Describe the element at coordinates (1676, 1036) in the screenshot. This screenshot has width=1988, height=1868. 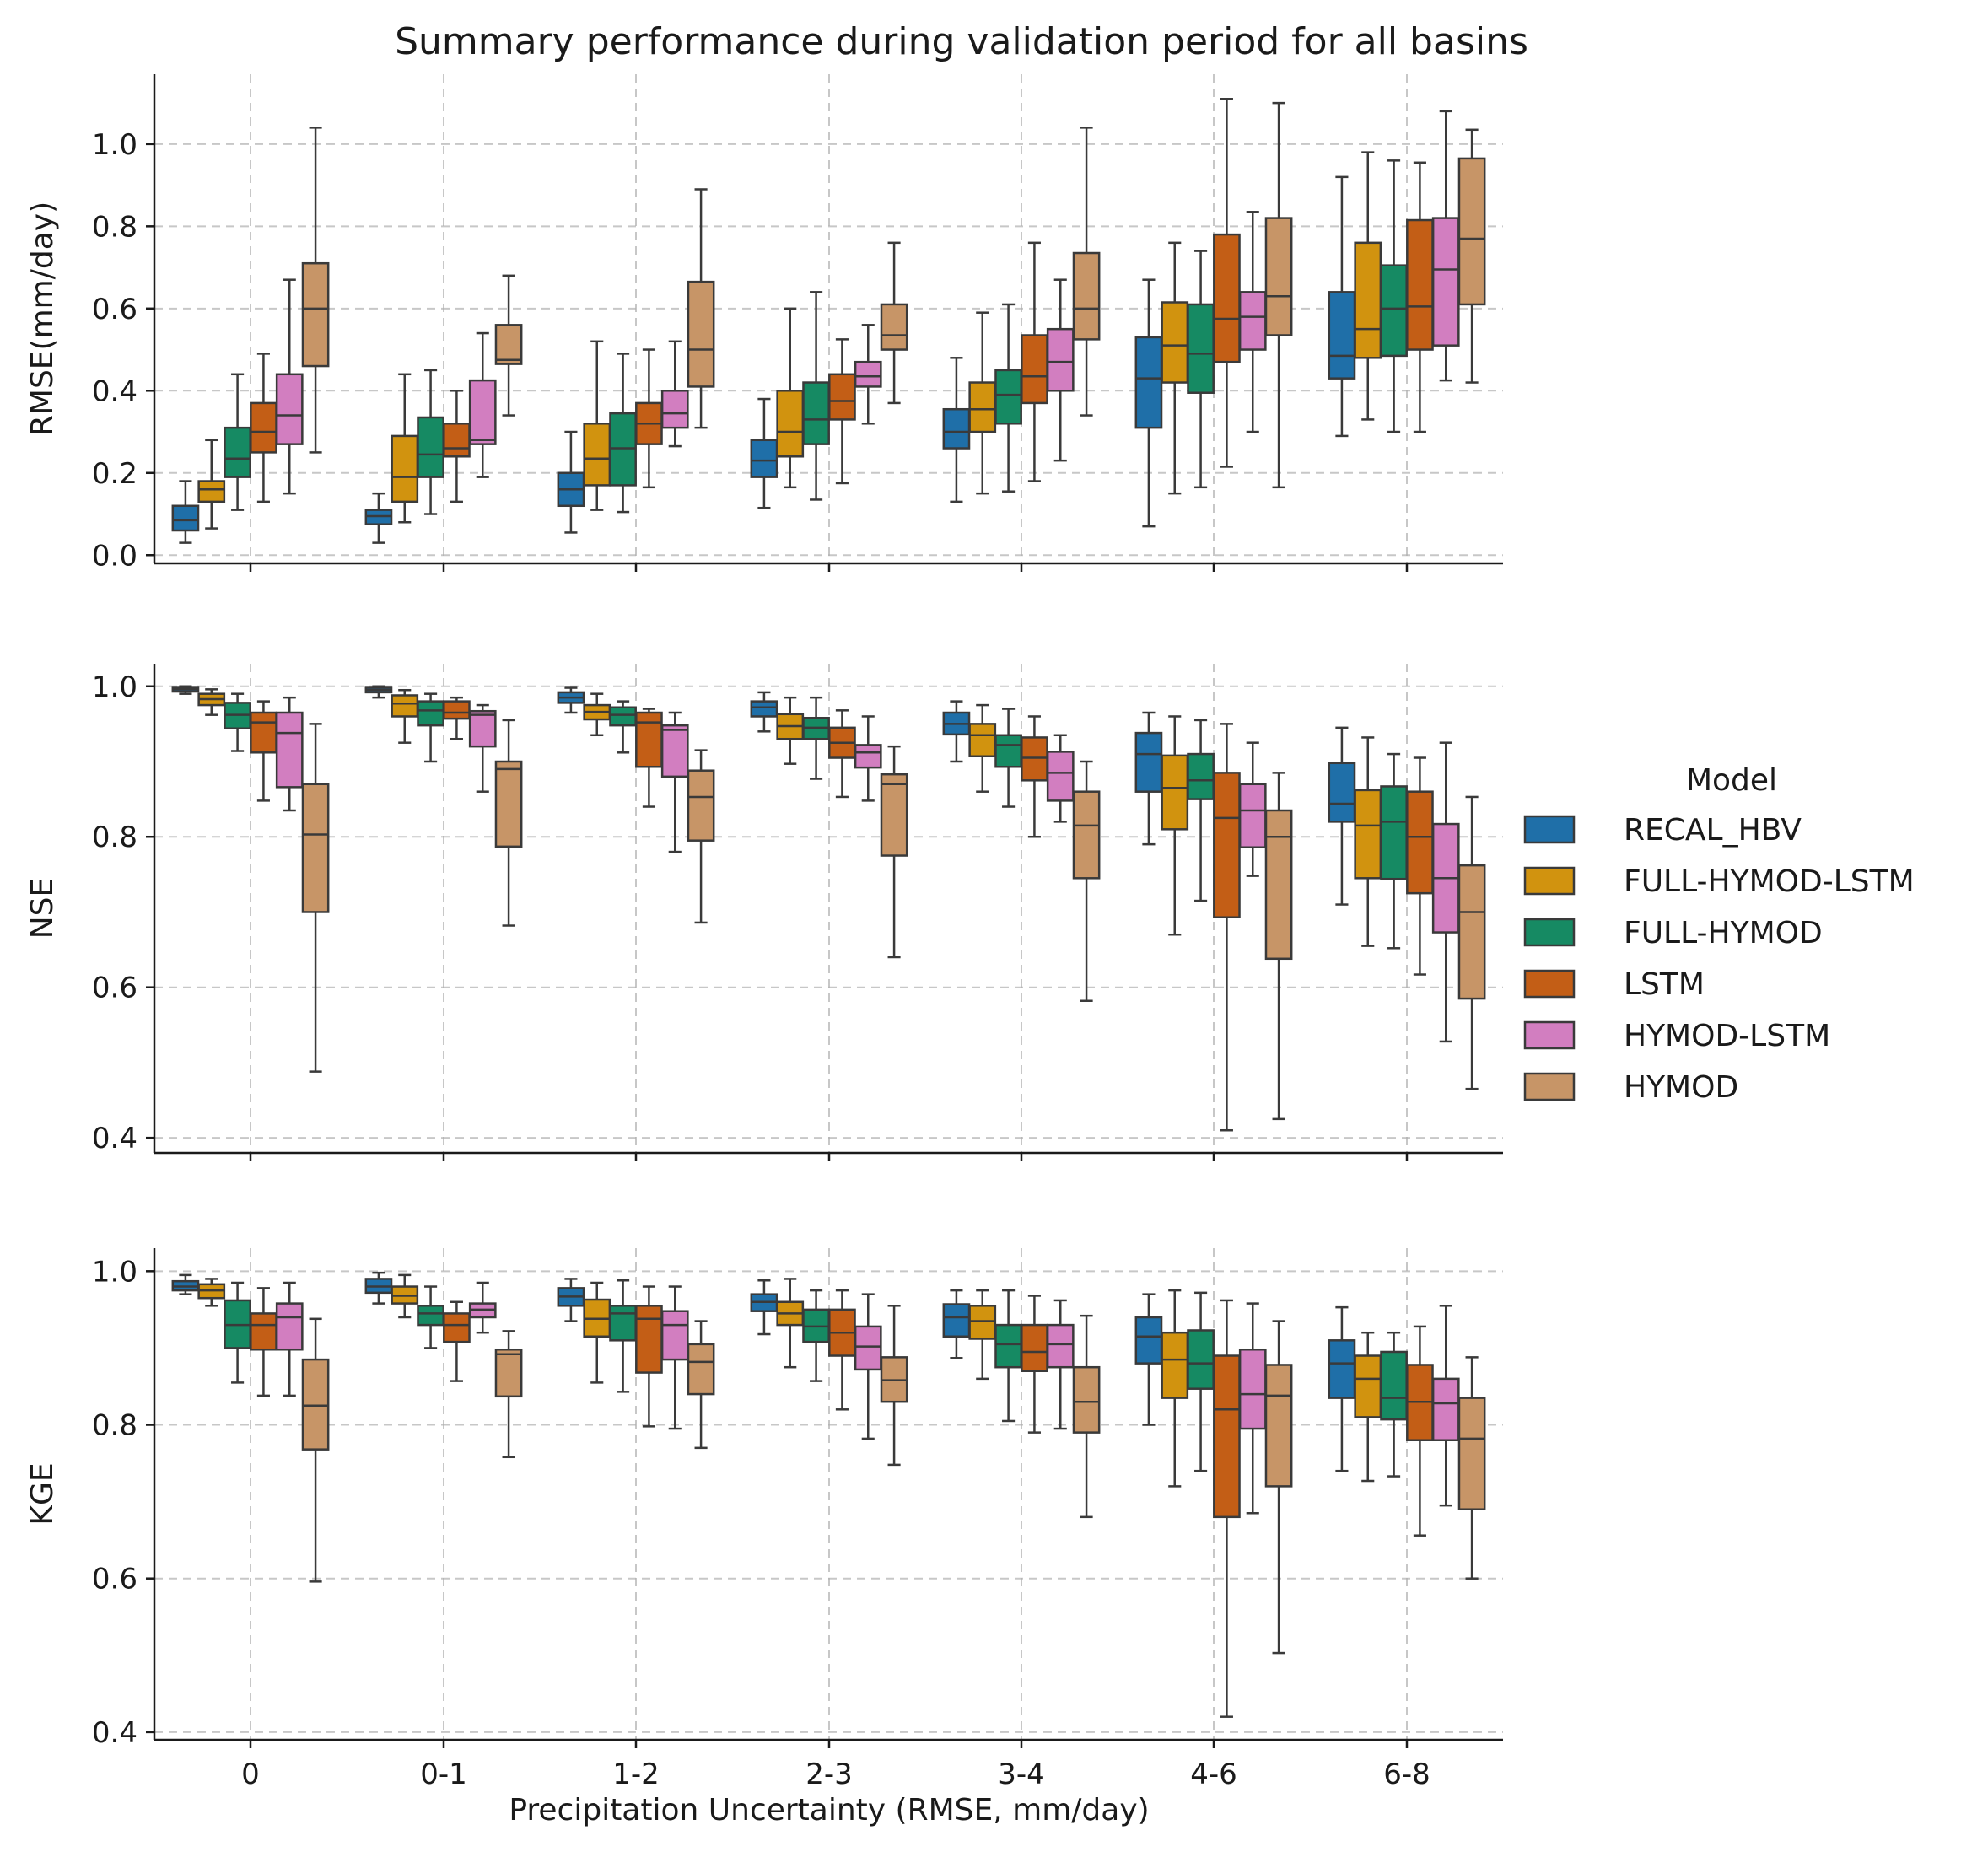
I see `legend-item-HYMOD-LSTM: HYMOD-LSTM` at that location.